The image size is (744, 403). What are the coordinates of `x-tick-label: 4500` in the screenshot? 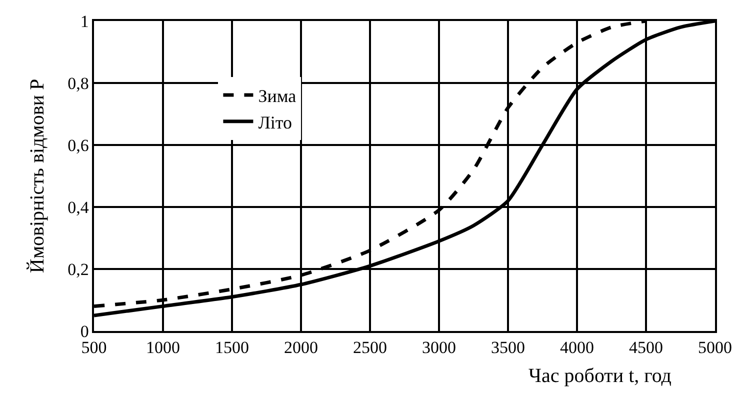 It's located at (646, 348).